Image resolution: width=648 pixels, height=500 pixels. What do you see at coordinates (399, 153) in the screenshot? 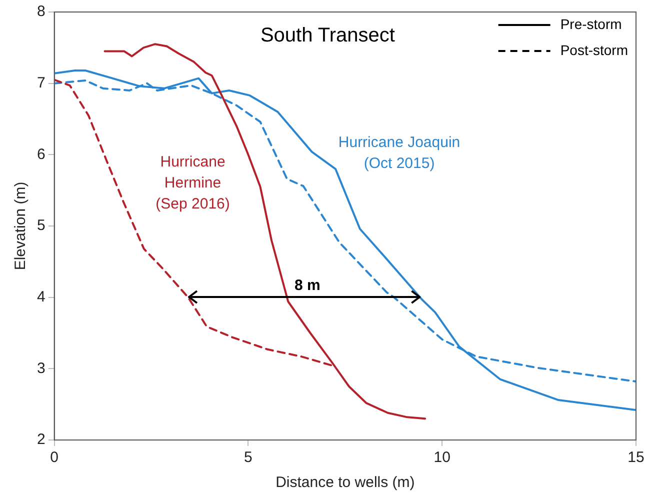
I see `annotation: Hurricane Joaquin (Oct 2015)` at bounding box center [399, 153].